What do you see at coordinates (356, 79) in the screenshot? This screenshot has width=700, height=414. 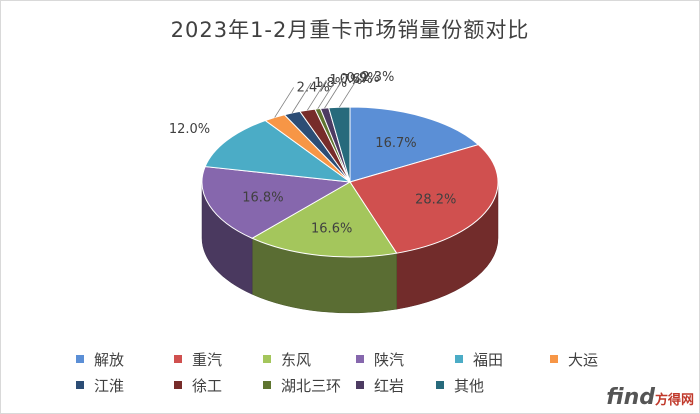 I see `slice-8-label: 0.6%` at bounding box center [356, 79].